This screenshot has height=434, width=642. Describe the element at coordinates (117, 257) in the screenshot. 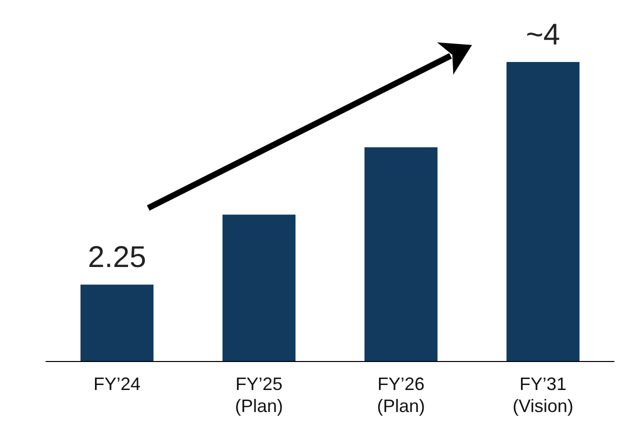

I see `data-label: 2.25` at that location.